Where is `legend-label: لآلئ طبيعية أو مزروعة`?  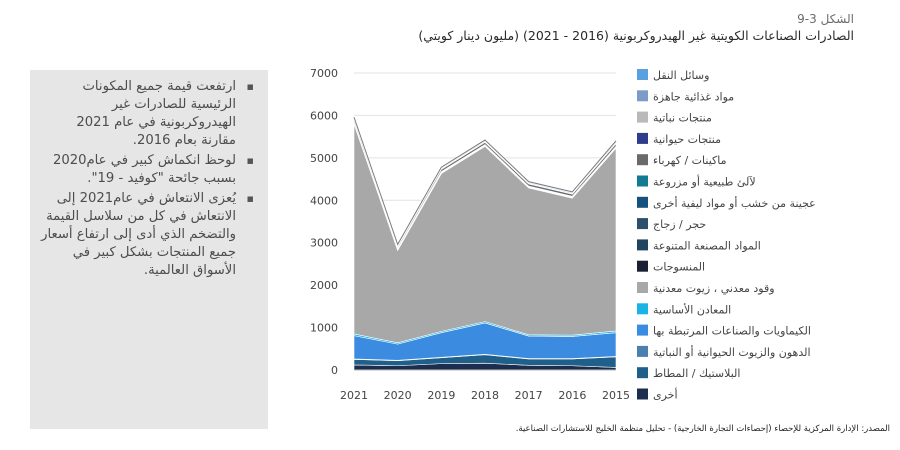 legend-label: لآلئ طبيعية أو مزروعة is located at coordinates (704, 182).